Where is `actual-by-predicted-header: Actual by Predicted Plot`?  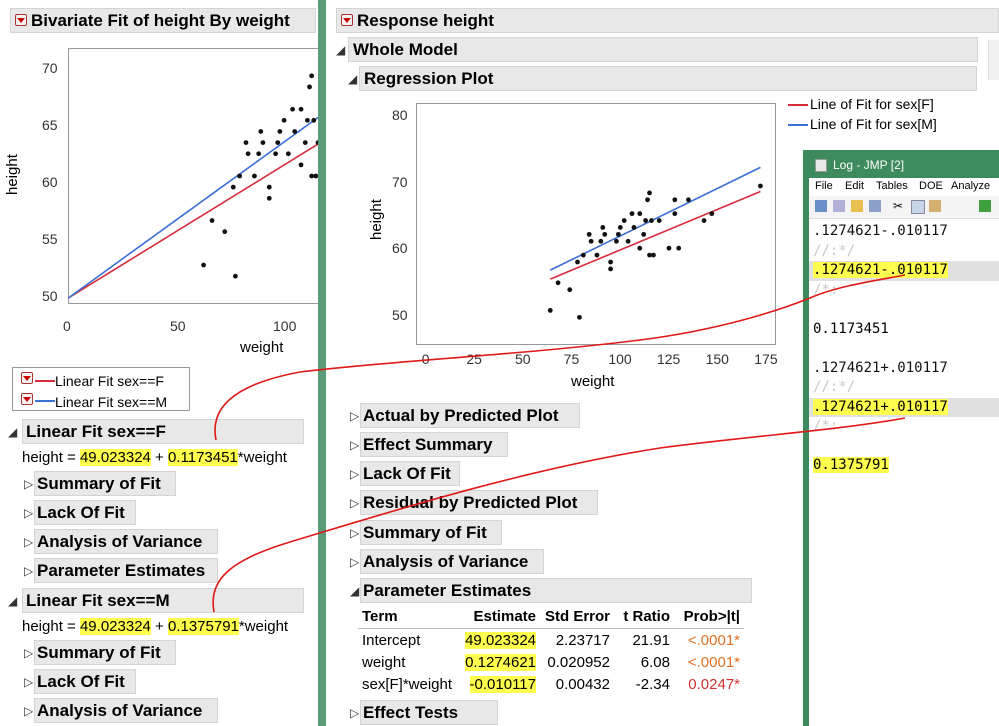
actual-by-predicted-header: Actual by Predicted Plot is located at coordinates (470, 415).